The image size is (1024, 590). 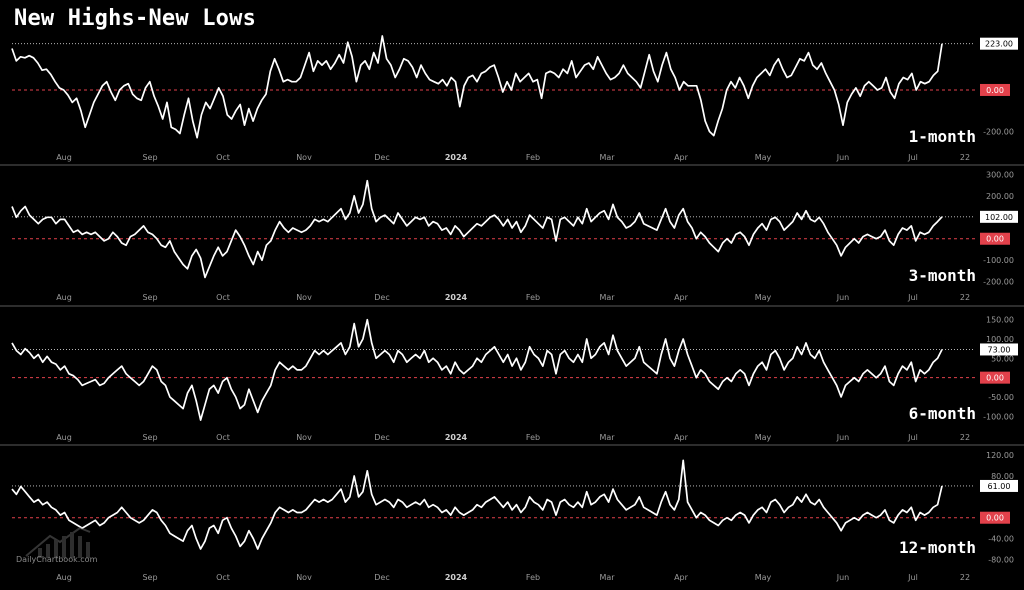 I want to click on panel-label: 1-month, so click(x=942, y=136).